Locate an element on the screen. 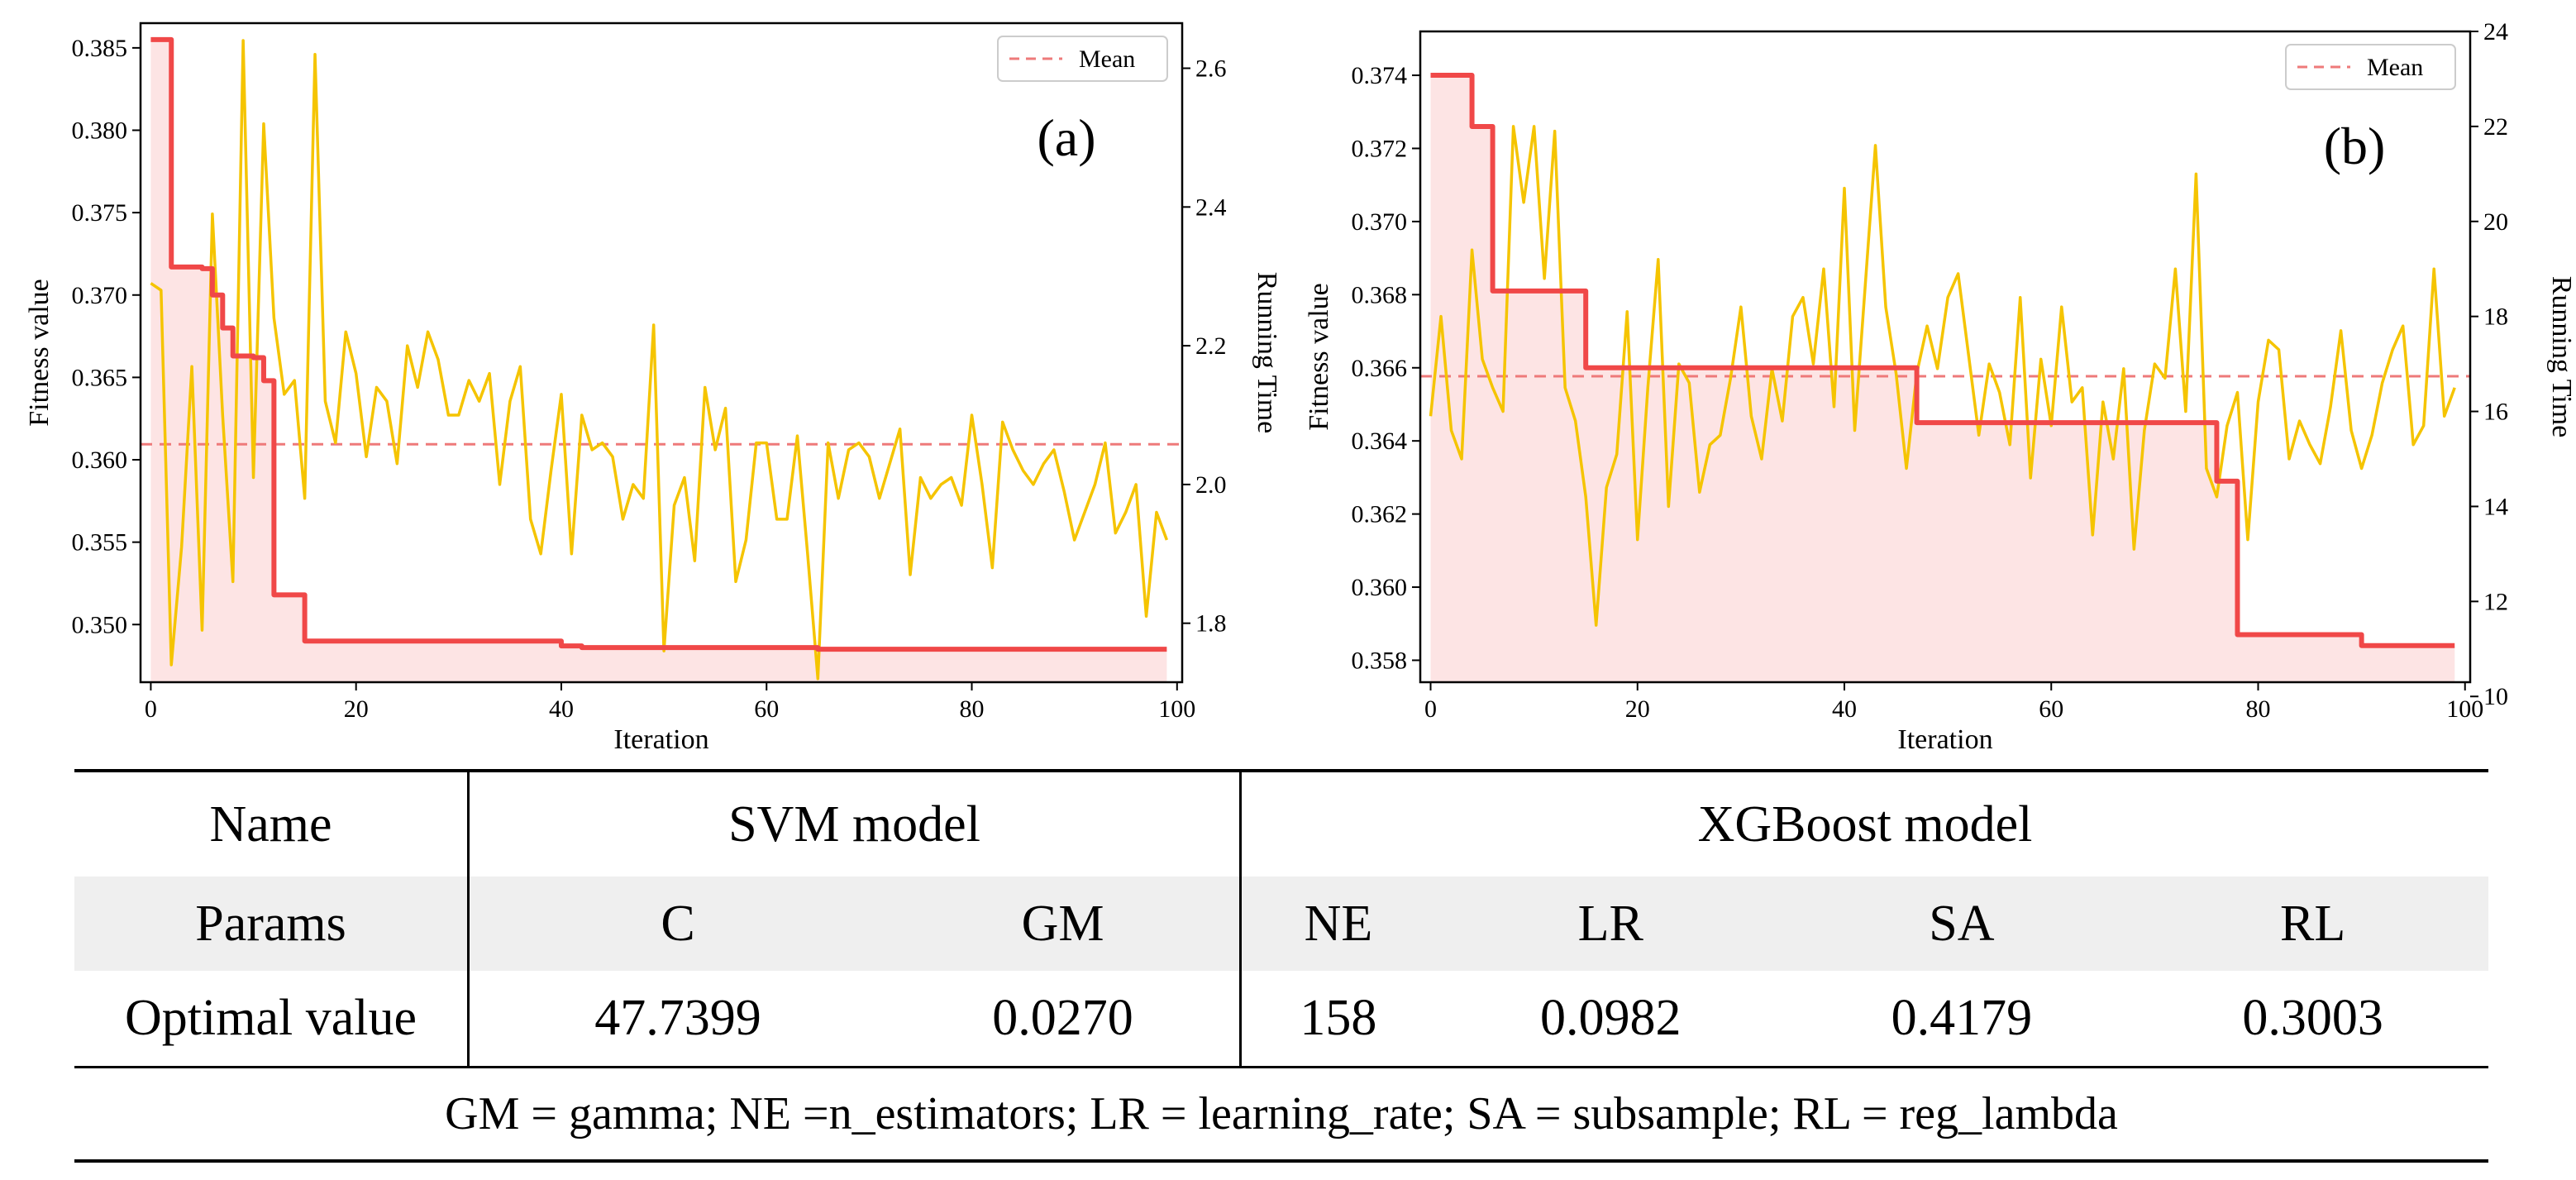  chart-b-y-tick-label: 0.358 is located at coordinates (1380, 660).